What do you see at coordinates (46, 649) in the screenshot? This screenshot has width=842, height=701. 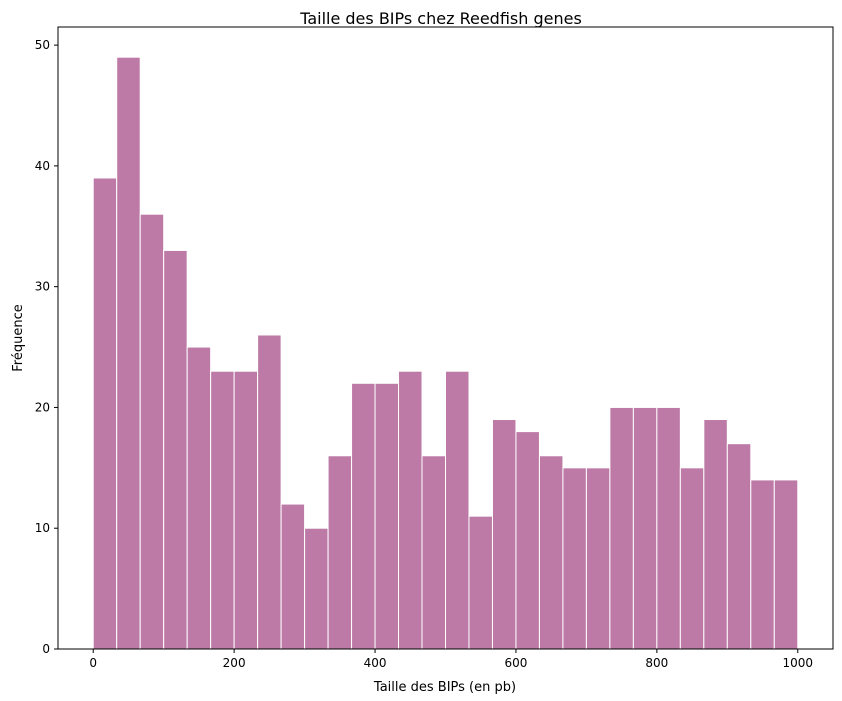 I see `y-tick-label: 0` at bounding box center [46, 649].